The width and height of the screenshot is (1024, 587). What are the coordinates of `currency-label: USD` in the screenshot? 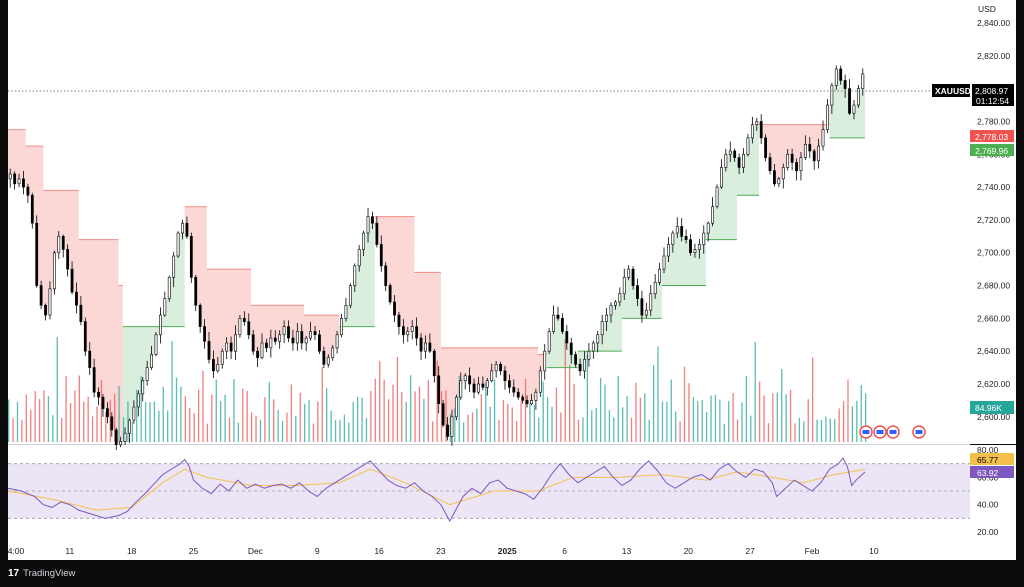 It's located at (987, 9).